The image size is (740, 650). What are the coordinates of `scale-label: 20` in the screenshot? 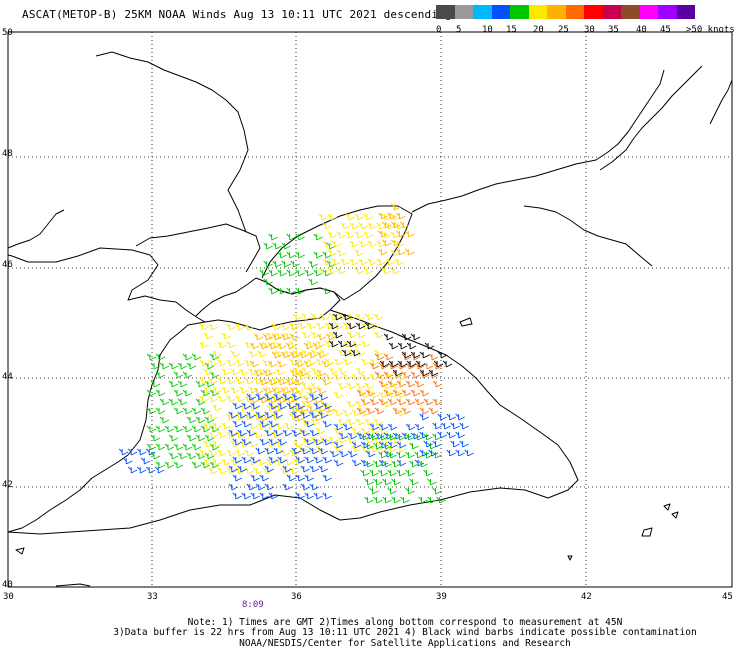 It's located at (538, 30).